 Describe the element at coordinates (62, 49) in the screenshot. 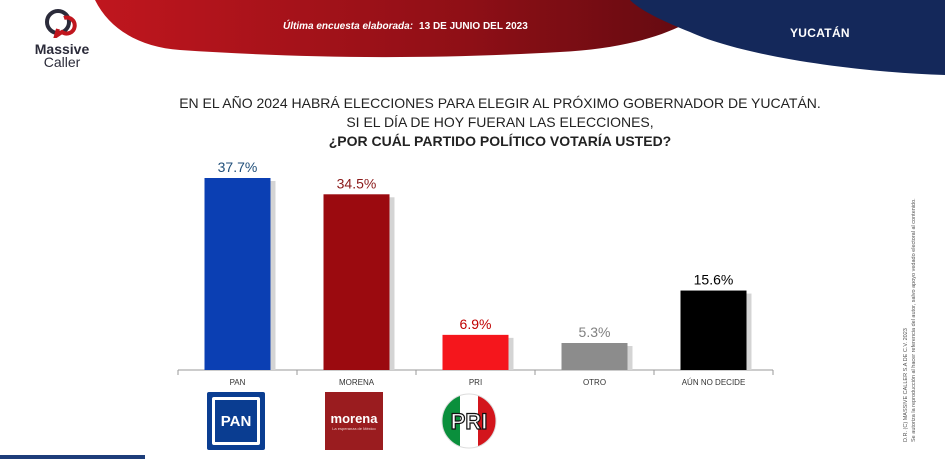

I see `logo-brand-text: Massive` at that location.